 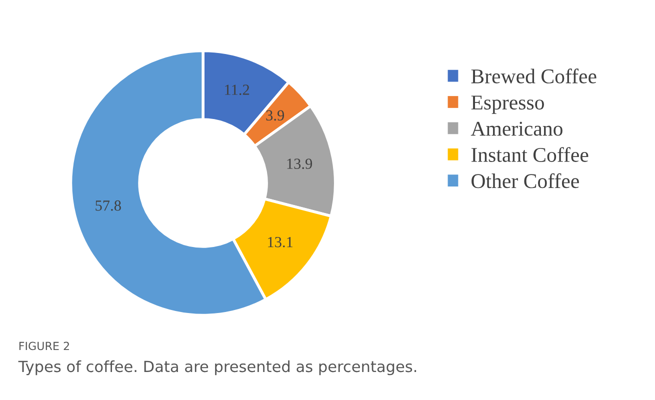 What do you see at coordinates (507, 105) in the screenshot?
I see `legend-label: Espresso` at bounding box center [507, 105].